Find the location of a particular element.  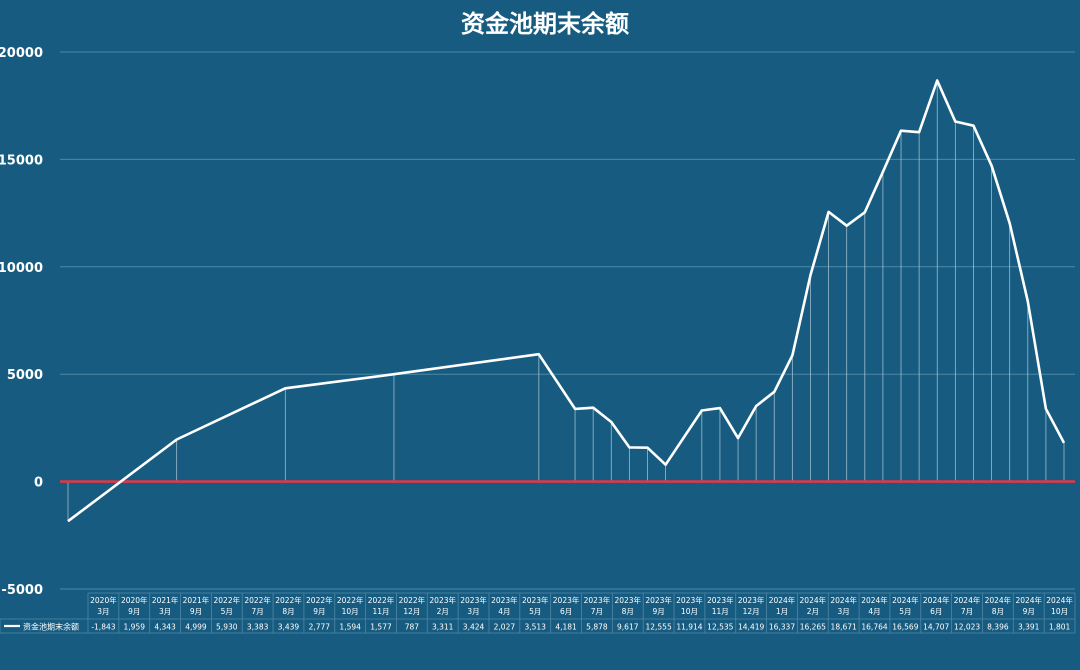

data-value-label: 14,419 is located at coordinates (751, 627).